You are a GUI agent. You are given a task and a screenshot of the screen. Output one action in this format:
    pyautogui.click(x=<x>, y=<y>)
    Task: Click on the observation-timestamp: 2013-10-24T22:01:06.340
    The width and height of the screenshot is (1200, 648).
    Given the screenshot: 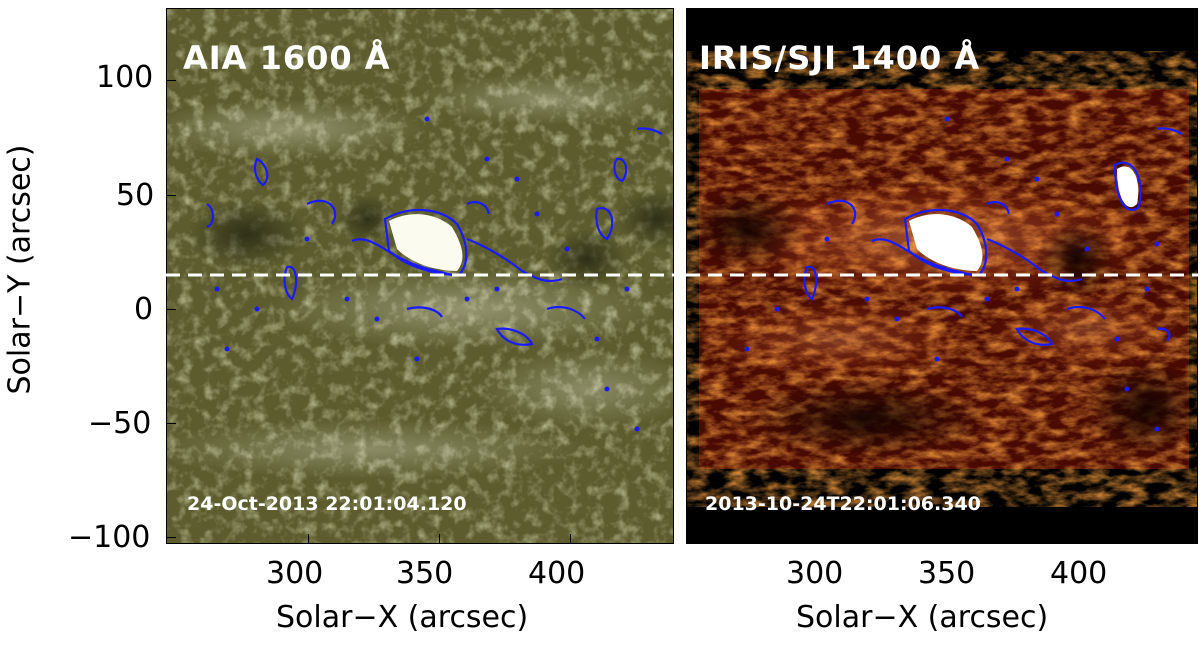 What is the action you would take?
    pyautogui.click(x=843, y=504)
    